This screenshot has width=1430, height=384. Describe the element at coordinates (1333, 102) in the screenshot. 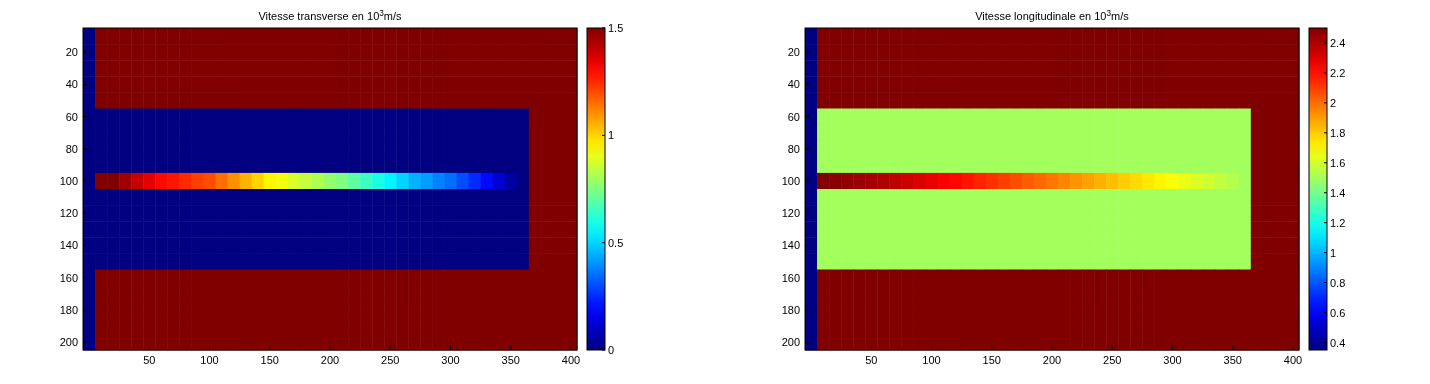

I see `color-bar-label: 2` at that location.